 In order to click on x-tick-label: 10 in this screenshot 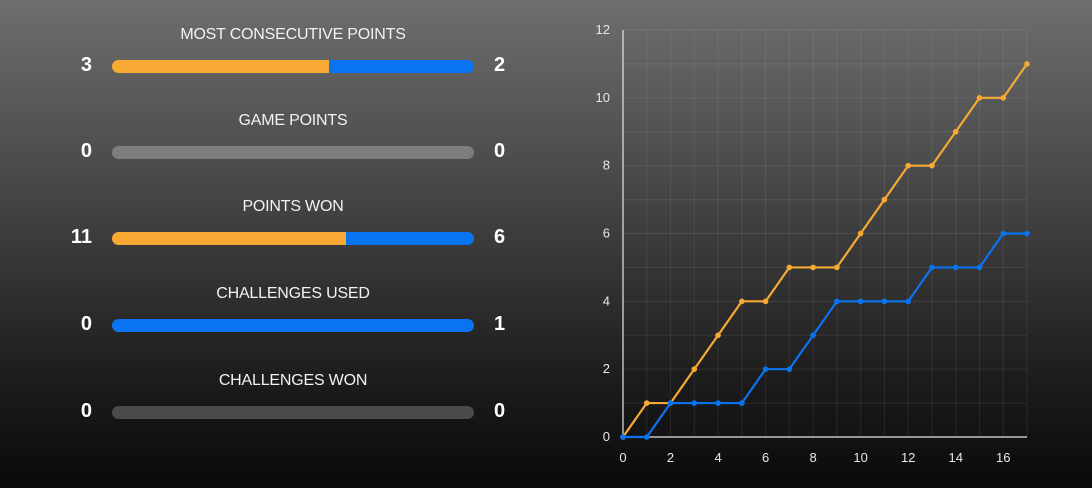, I will do `click(860, 457)`.